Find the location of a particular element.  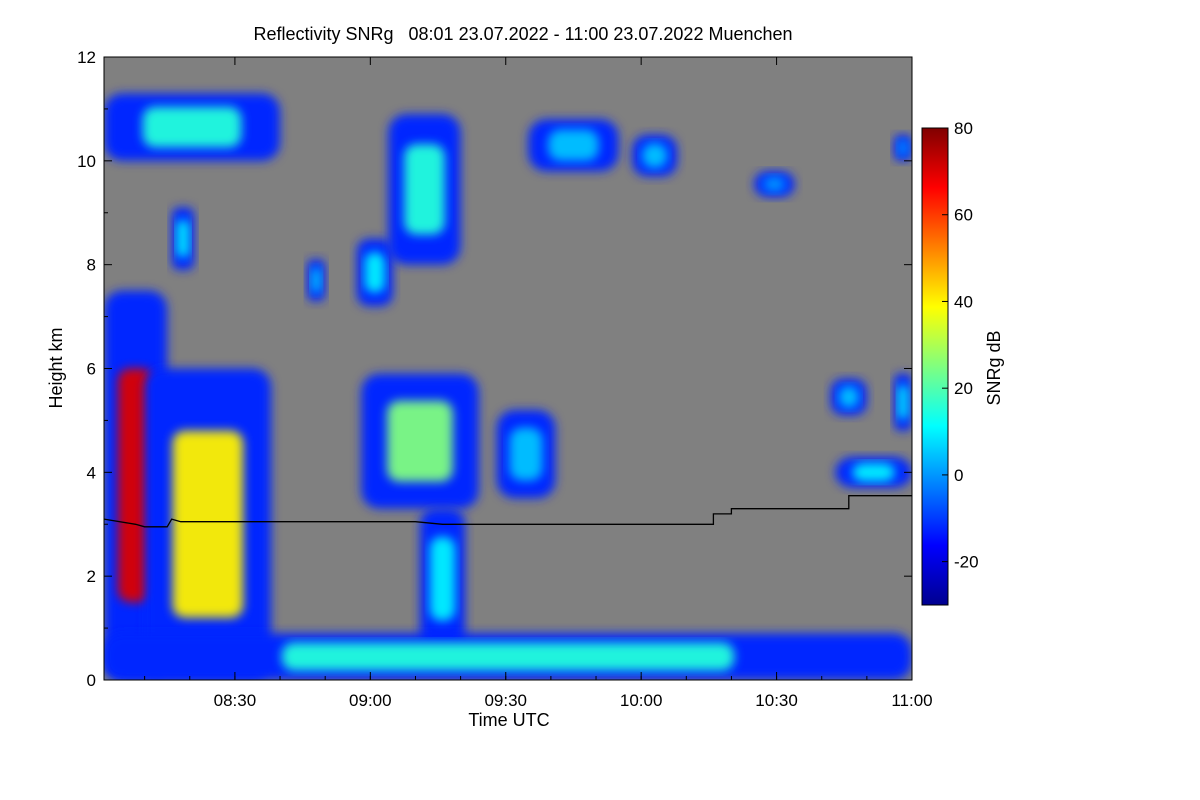

y-tick-label: 0 is located at coordinates (91, 680).